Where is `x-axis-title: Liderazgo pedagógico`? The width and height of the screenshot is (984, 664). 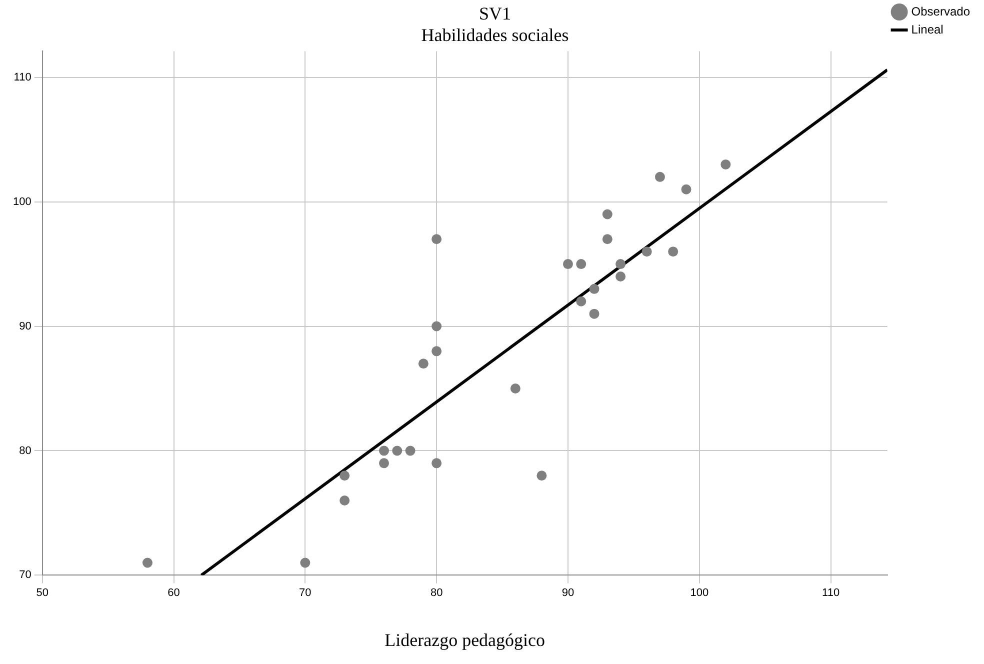 x-axis-title: Liderazgo pedagógico is located at coordinates (465, 640).